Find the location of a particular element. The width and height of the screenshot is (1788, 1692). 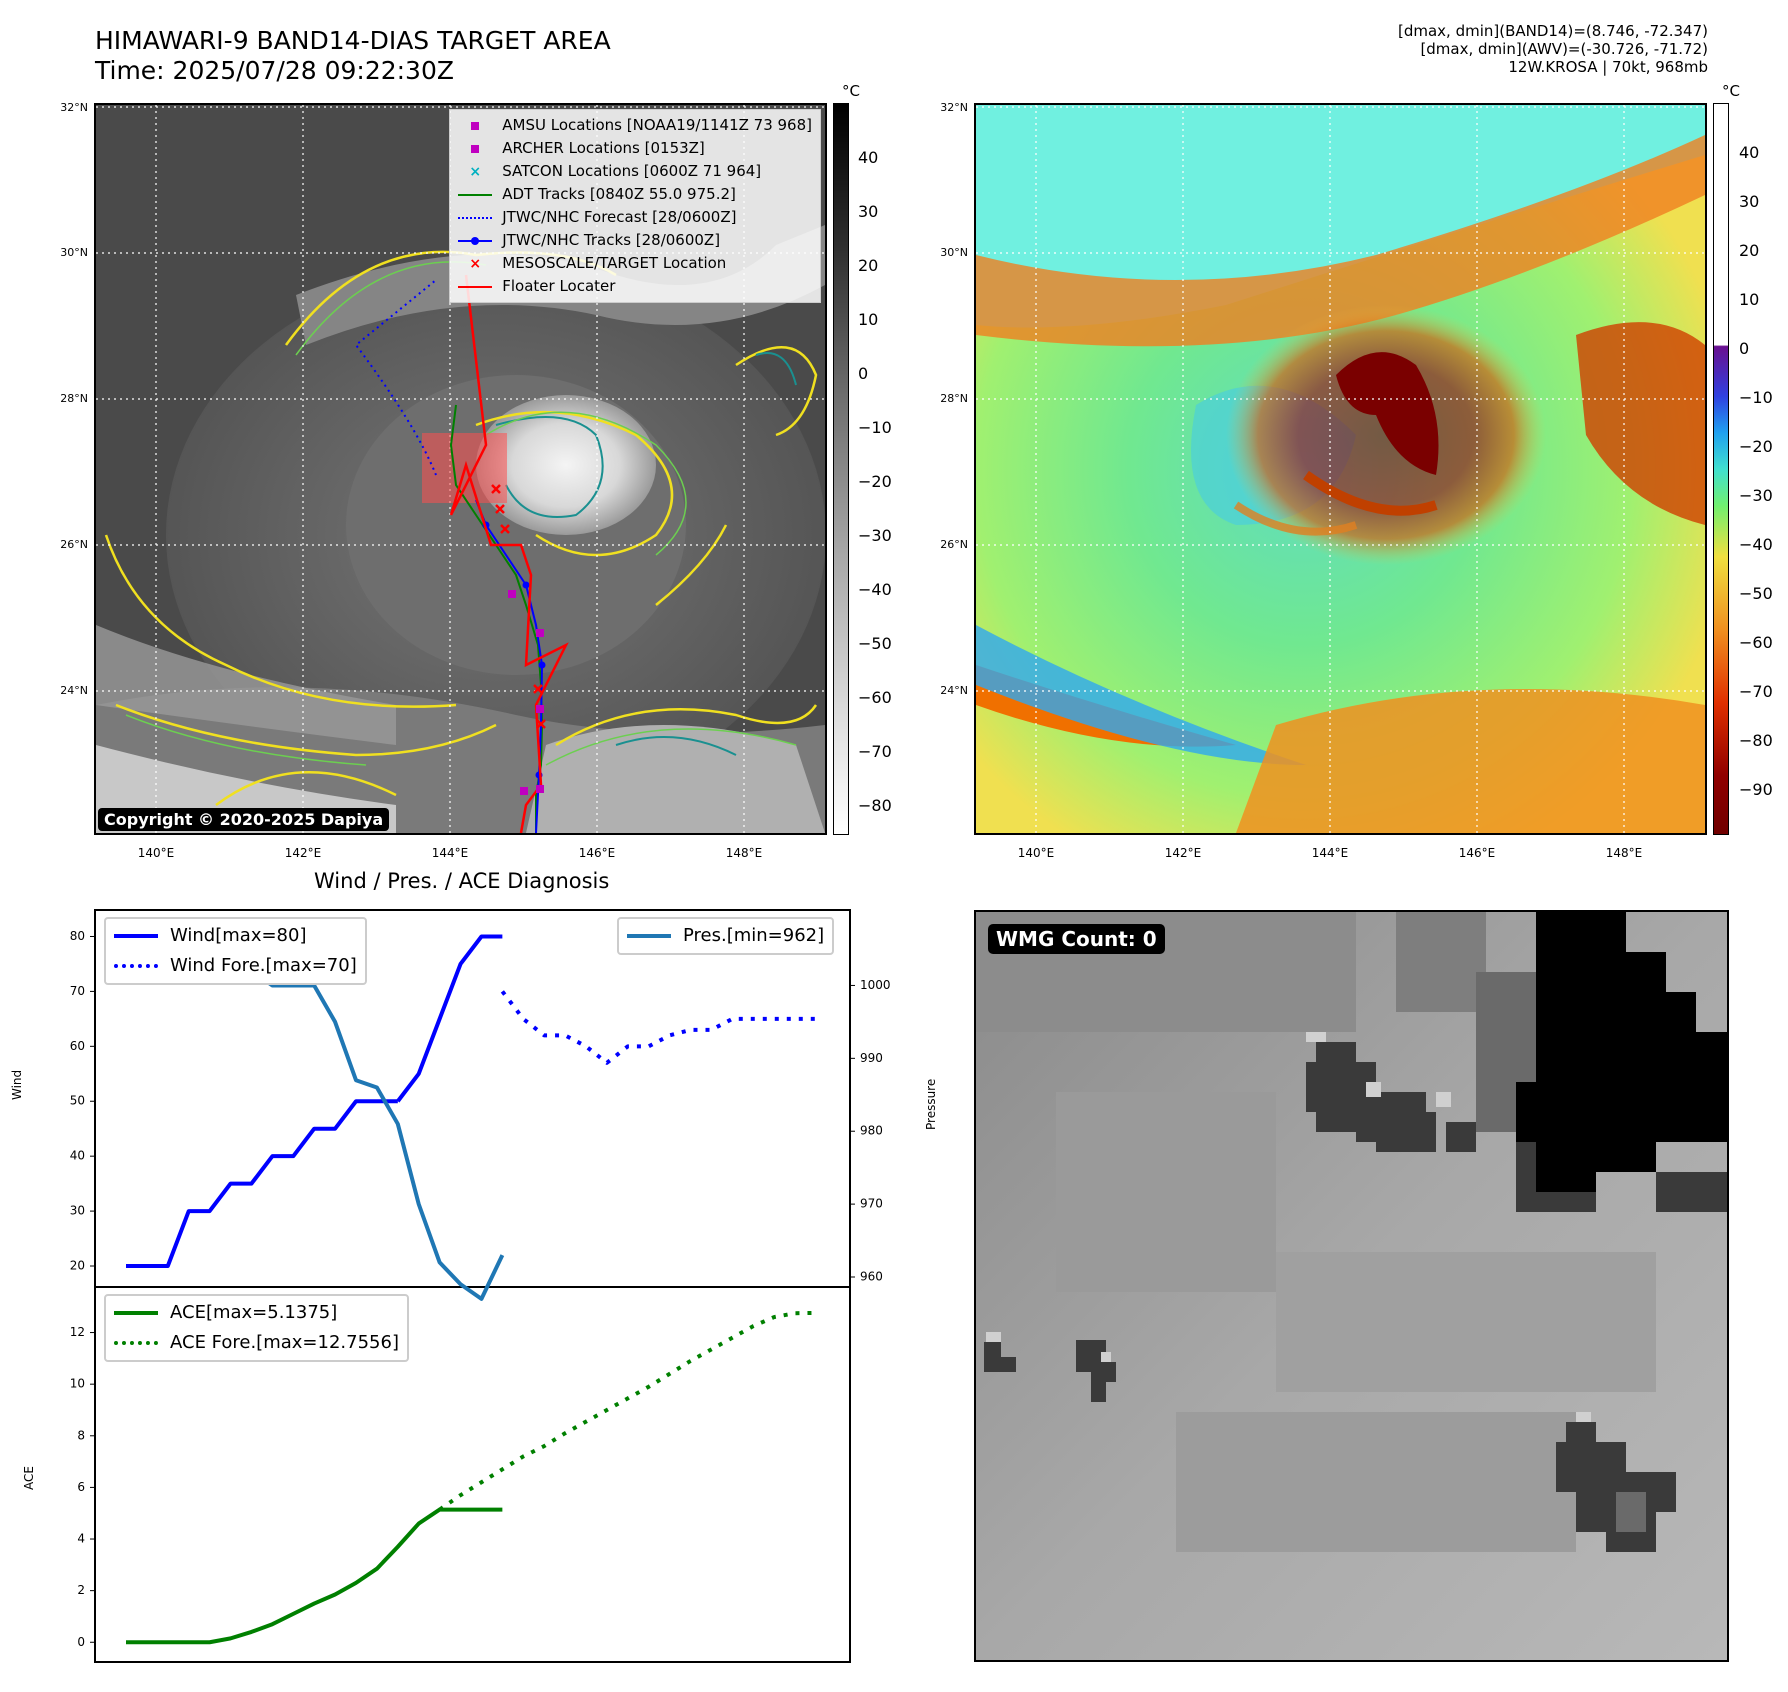

title-line-2: Time: 2025/07/28 09:22:30Z is located at coordinates (274, 70).